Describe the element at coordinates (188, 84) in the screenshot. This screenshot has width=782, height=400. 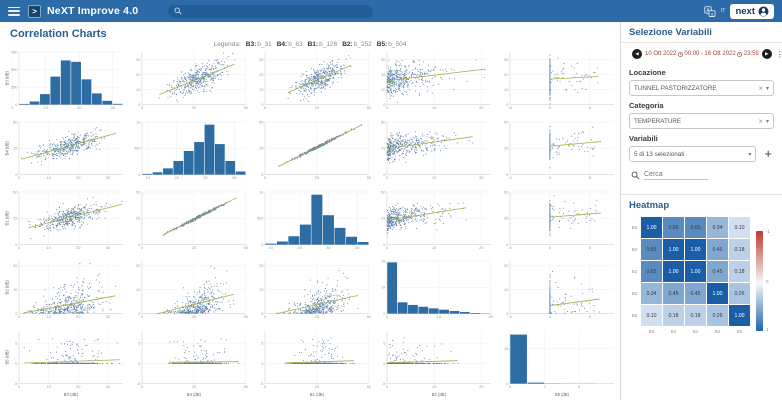
I see `matrix-cell-B3-B4: 0 25 50 0 10 20 30` at that location.